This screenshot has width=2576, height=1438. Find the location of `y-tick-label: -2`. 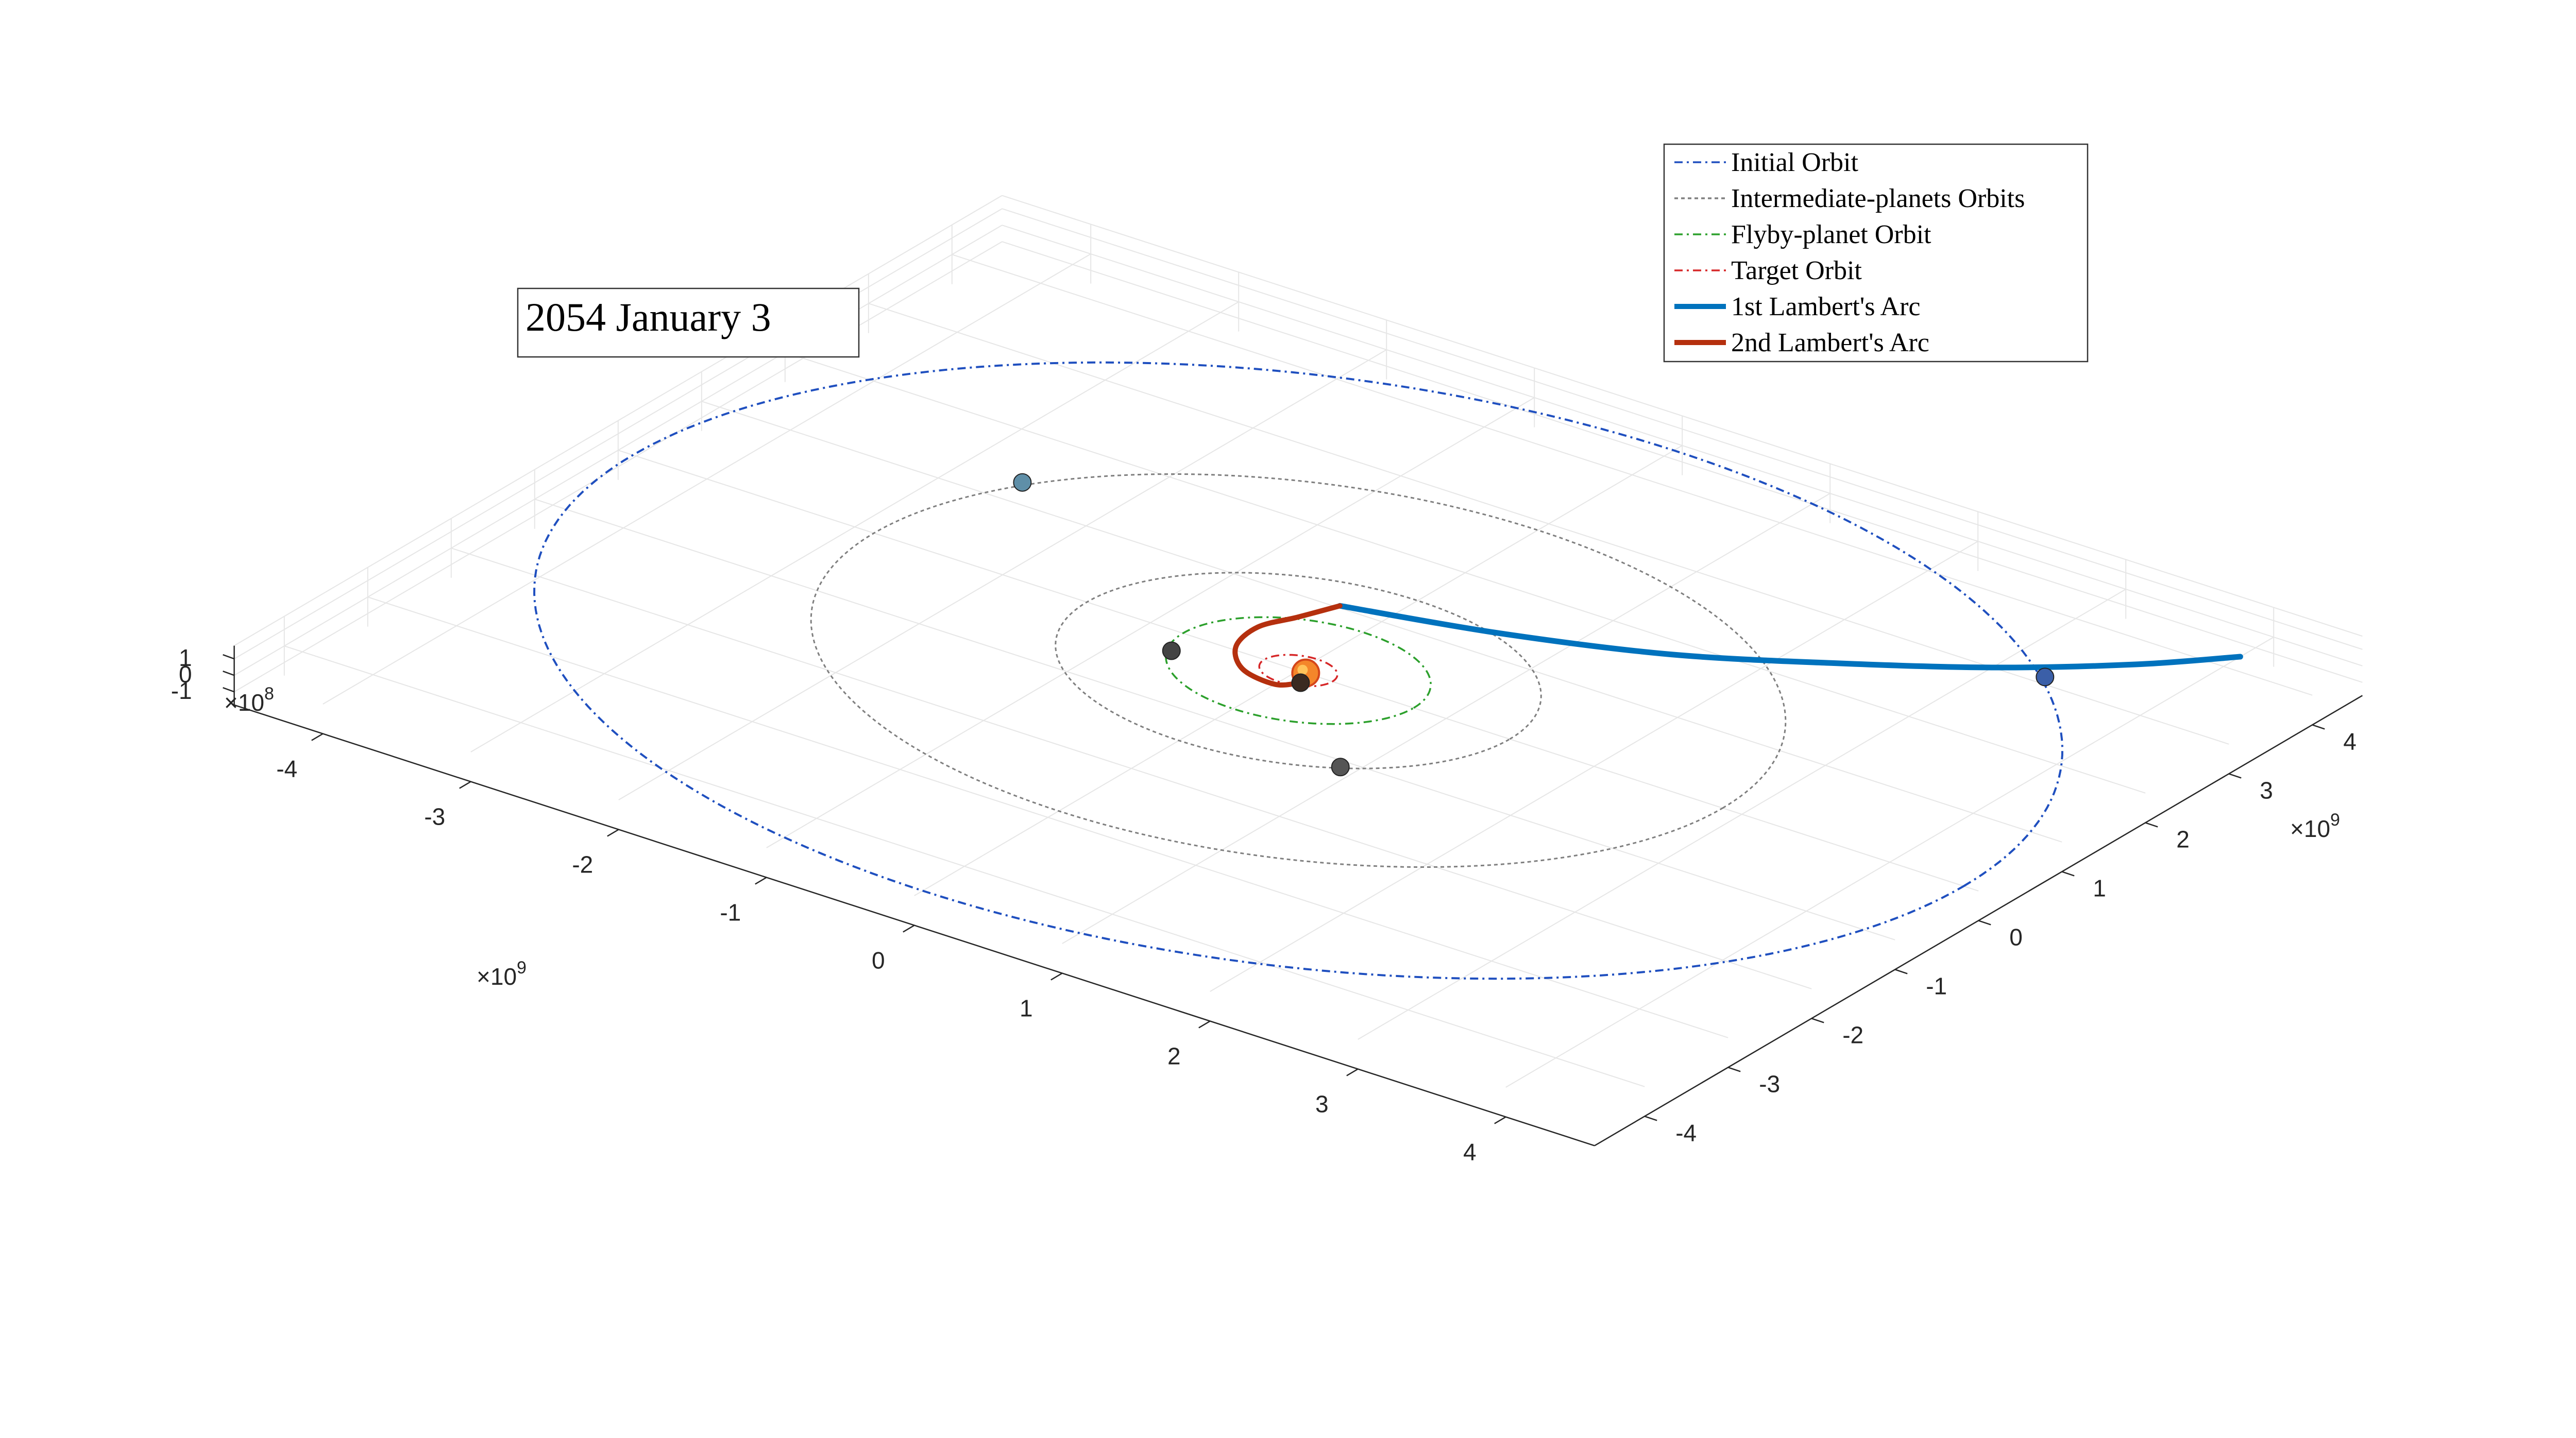

y-tick-label: -2 is located at coordinates (1852, 1034).